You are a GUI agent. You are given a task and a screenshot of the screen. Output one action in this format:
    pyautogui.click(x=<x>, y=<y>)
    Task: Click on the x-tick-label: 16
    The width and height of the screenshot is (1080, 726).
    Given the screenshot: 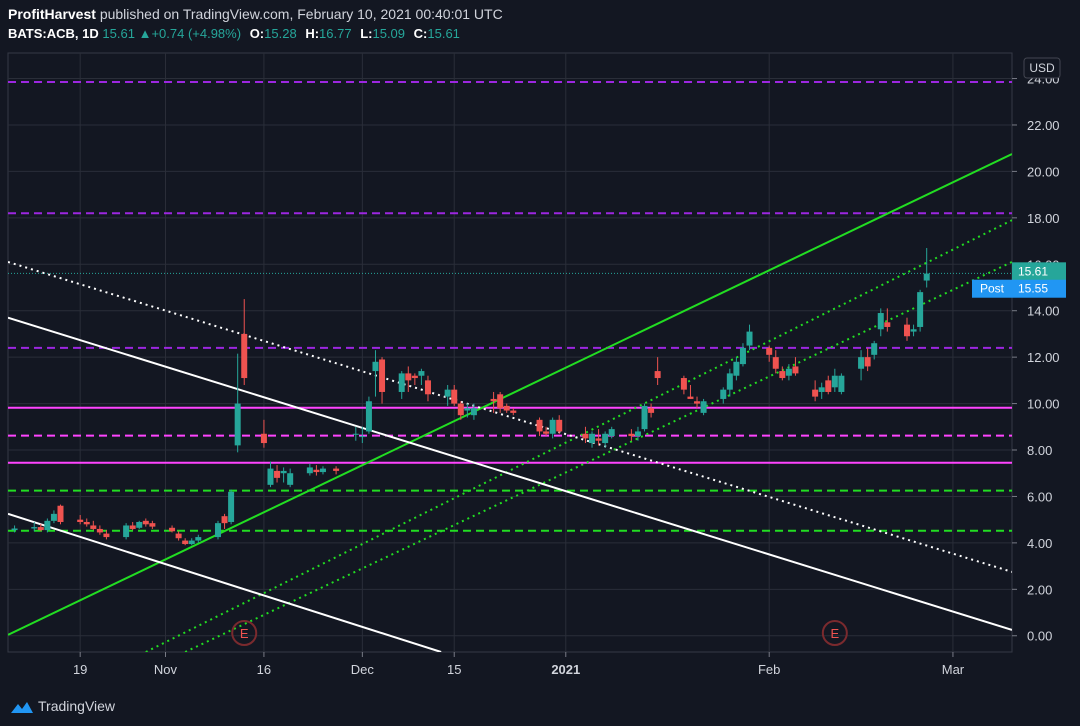 What is the action you would take?
    pyautogui.click(x=264, y=669)
    